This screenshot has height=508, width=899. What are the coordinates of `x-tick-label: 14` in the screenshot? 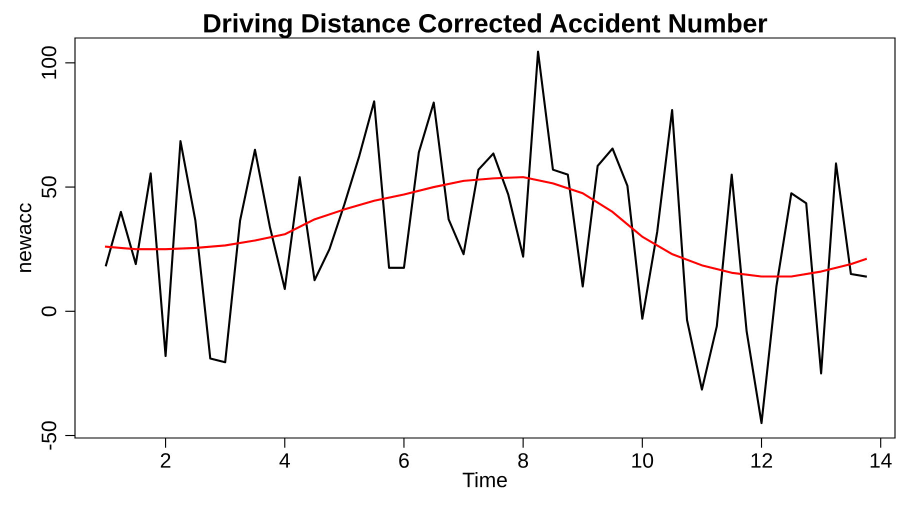 It's located at (881, 460).